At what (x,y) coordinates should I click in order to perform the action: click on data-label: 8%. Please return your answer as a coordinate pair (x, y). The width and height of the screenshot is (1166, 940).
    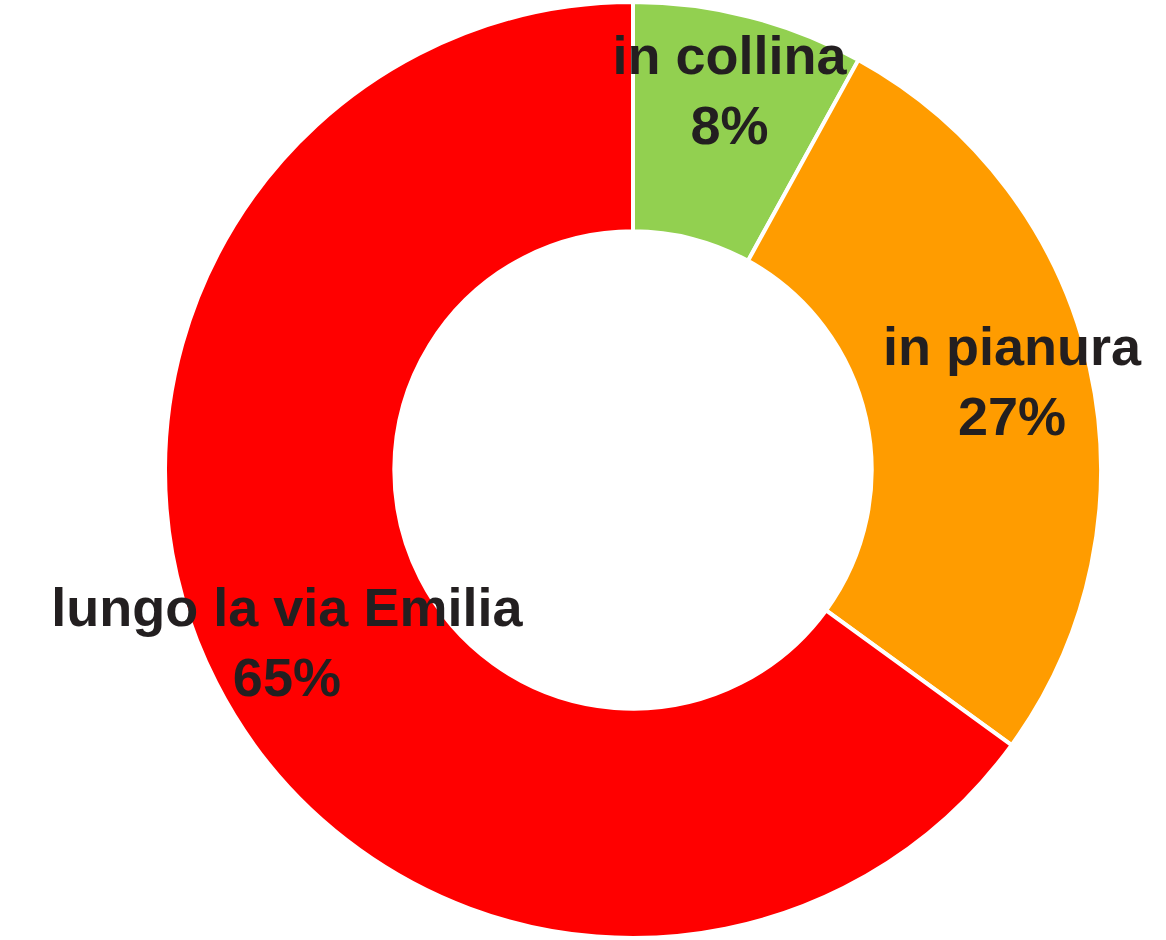
    Looking at the image, I should click on (729, 124).